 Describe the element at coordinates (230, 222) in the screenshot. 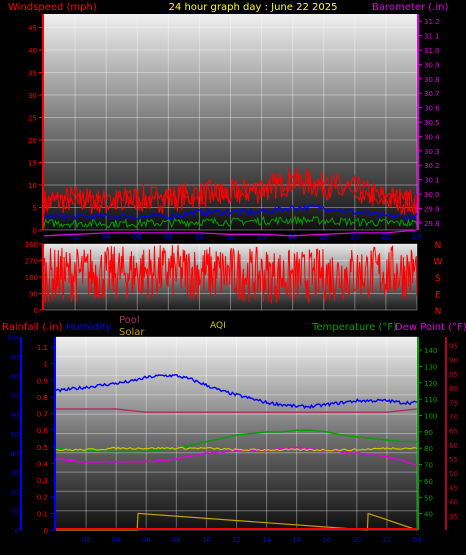

I see `wind-low-line` at that location.